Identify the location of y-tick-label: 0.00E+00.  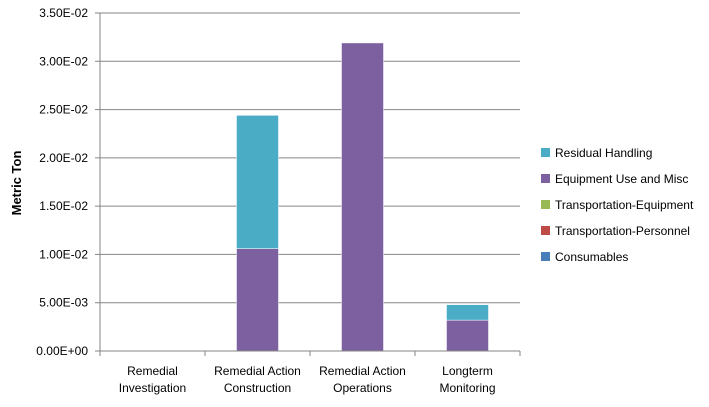
(62, 351).